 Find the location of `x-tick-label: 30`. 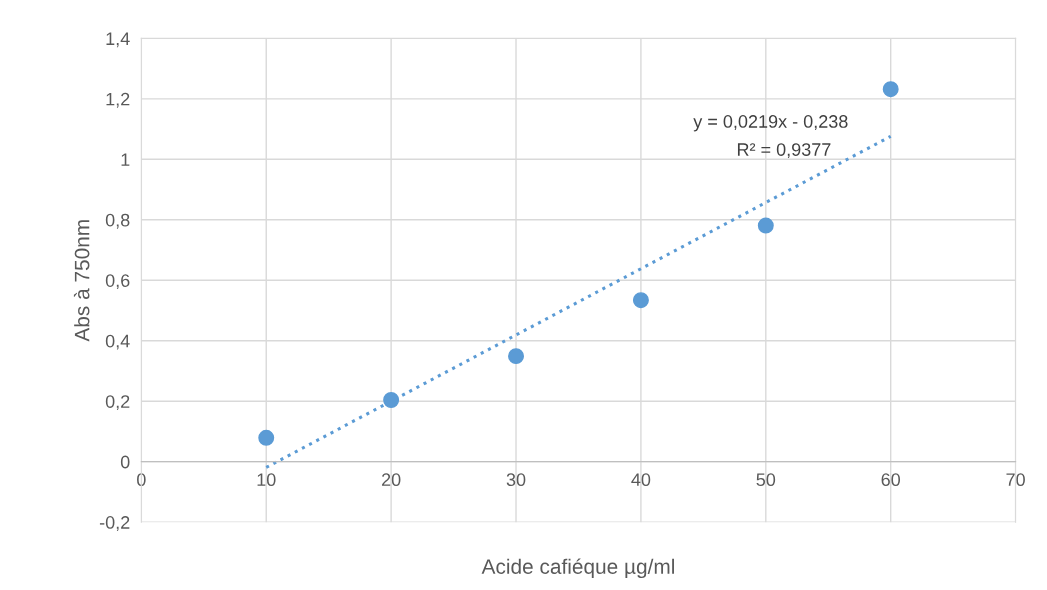

x-tick-label: 30 is located at coordinates (516, 480).